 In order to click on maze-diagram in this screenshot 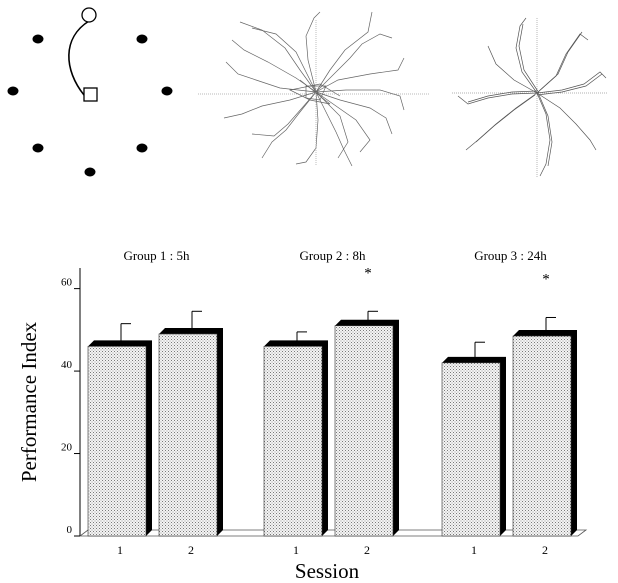, I will do `click(90, 92)`.